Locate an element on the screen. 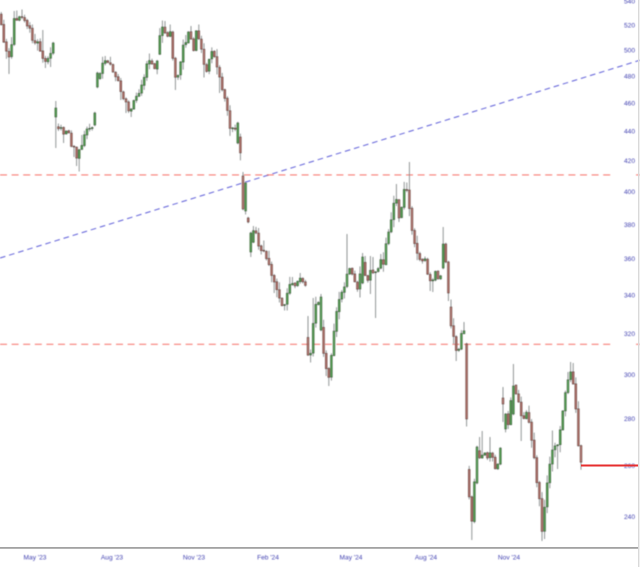 Image resolution: width=640 pixels, height=567 pixels. svg-text: 400 is located at coordinates (629, 192).